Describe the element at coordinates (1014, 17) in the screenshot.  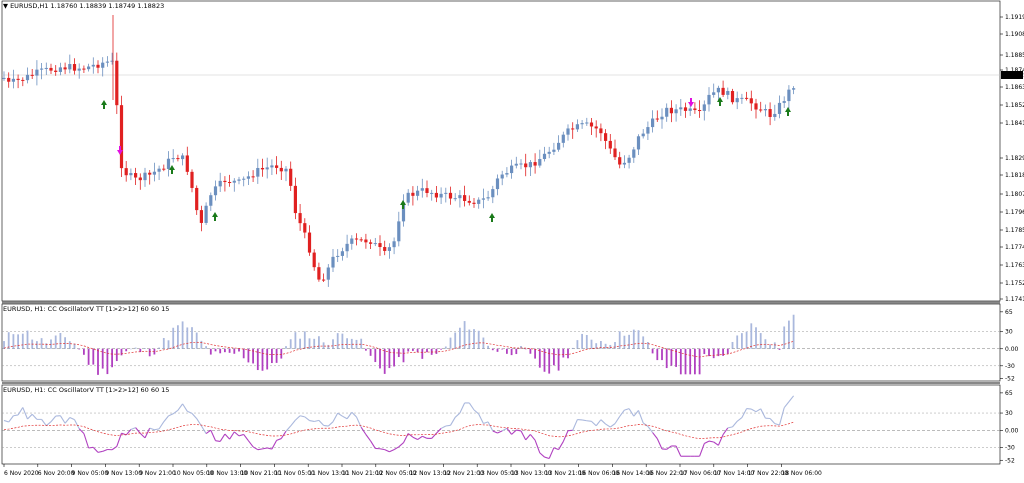
I see `price-label: 1.19190` at that location.